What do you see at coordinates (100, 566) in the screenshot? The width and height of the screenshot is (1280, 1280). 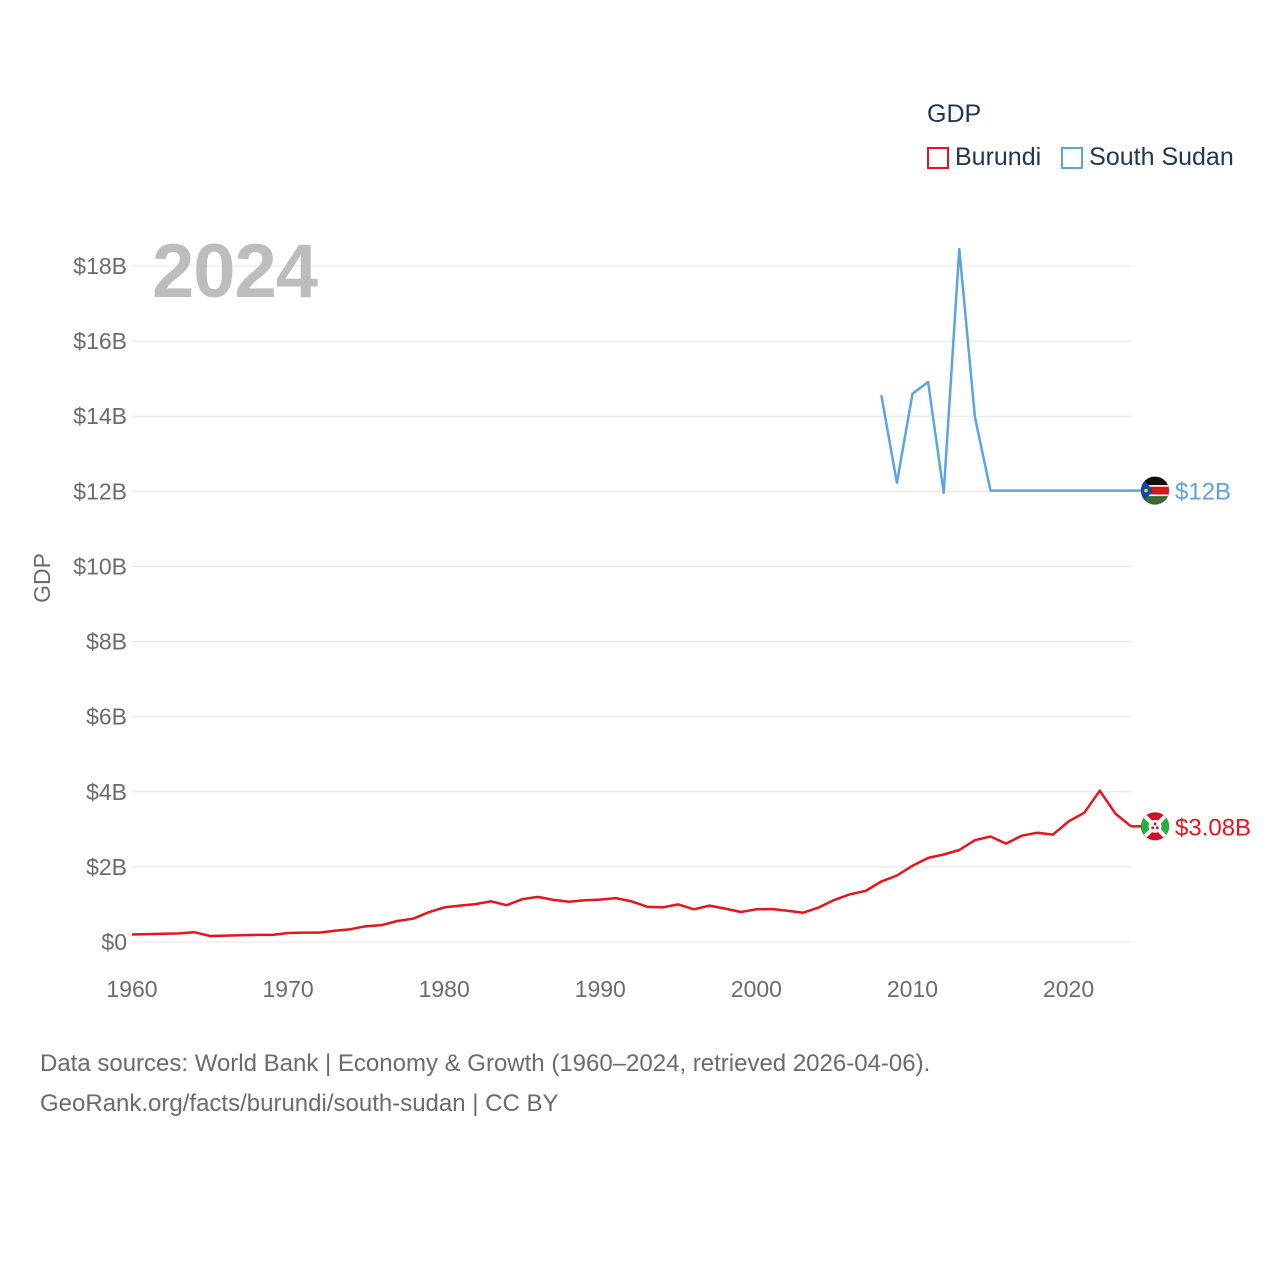 I see `y-tick-label: $10B` at bounding box center [100, 566].